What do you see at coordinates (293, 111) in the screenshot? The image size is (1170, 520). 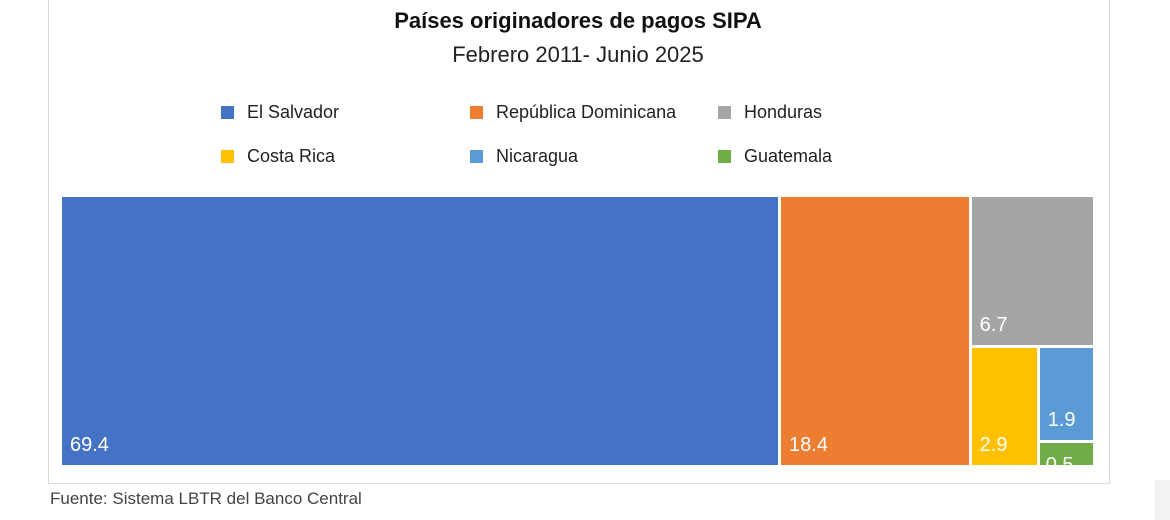 I see `legend-label: El Salvador` at bounding box center [293, 111].